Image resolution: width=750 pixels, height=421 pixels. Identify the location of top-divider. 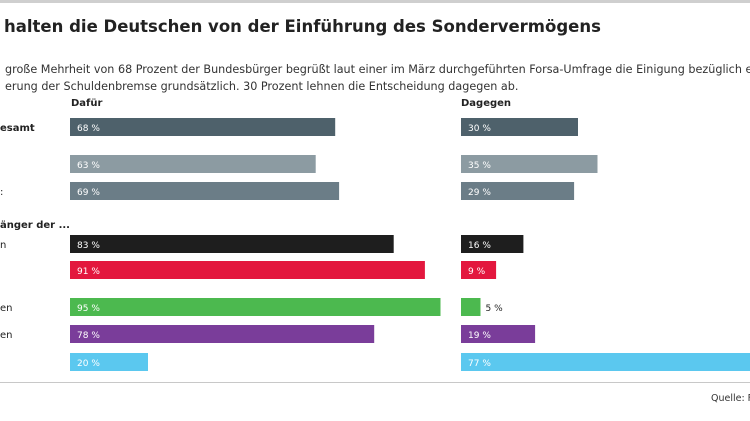
(375, 1).